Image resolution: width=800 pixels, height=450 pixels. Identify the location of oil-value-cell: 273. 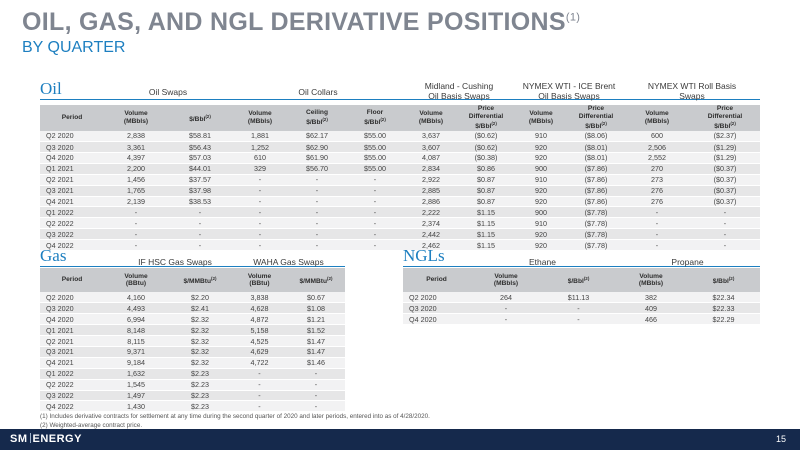
(657, 180).